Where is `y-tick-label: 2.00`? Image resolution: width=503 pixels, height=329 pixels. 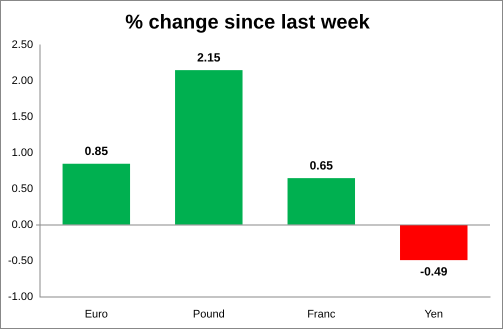
y-tick-label: 2.00 is located at coordinates (23, 81).